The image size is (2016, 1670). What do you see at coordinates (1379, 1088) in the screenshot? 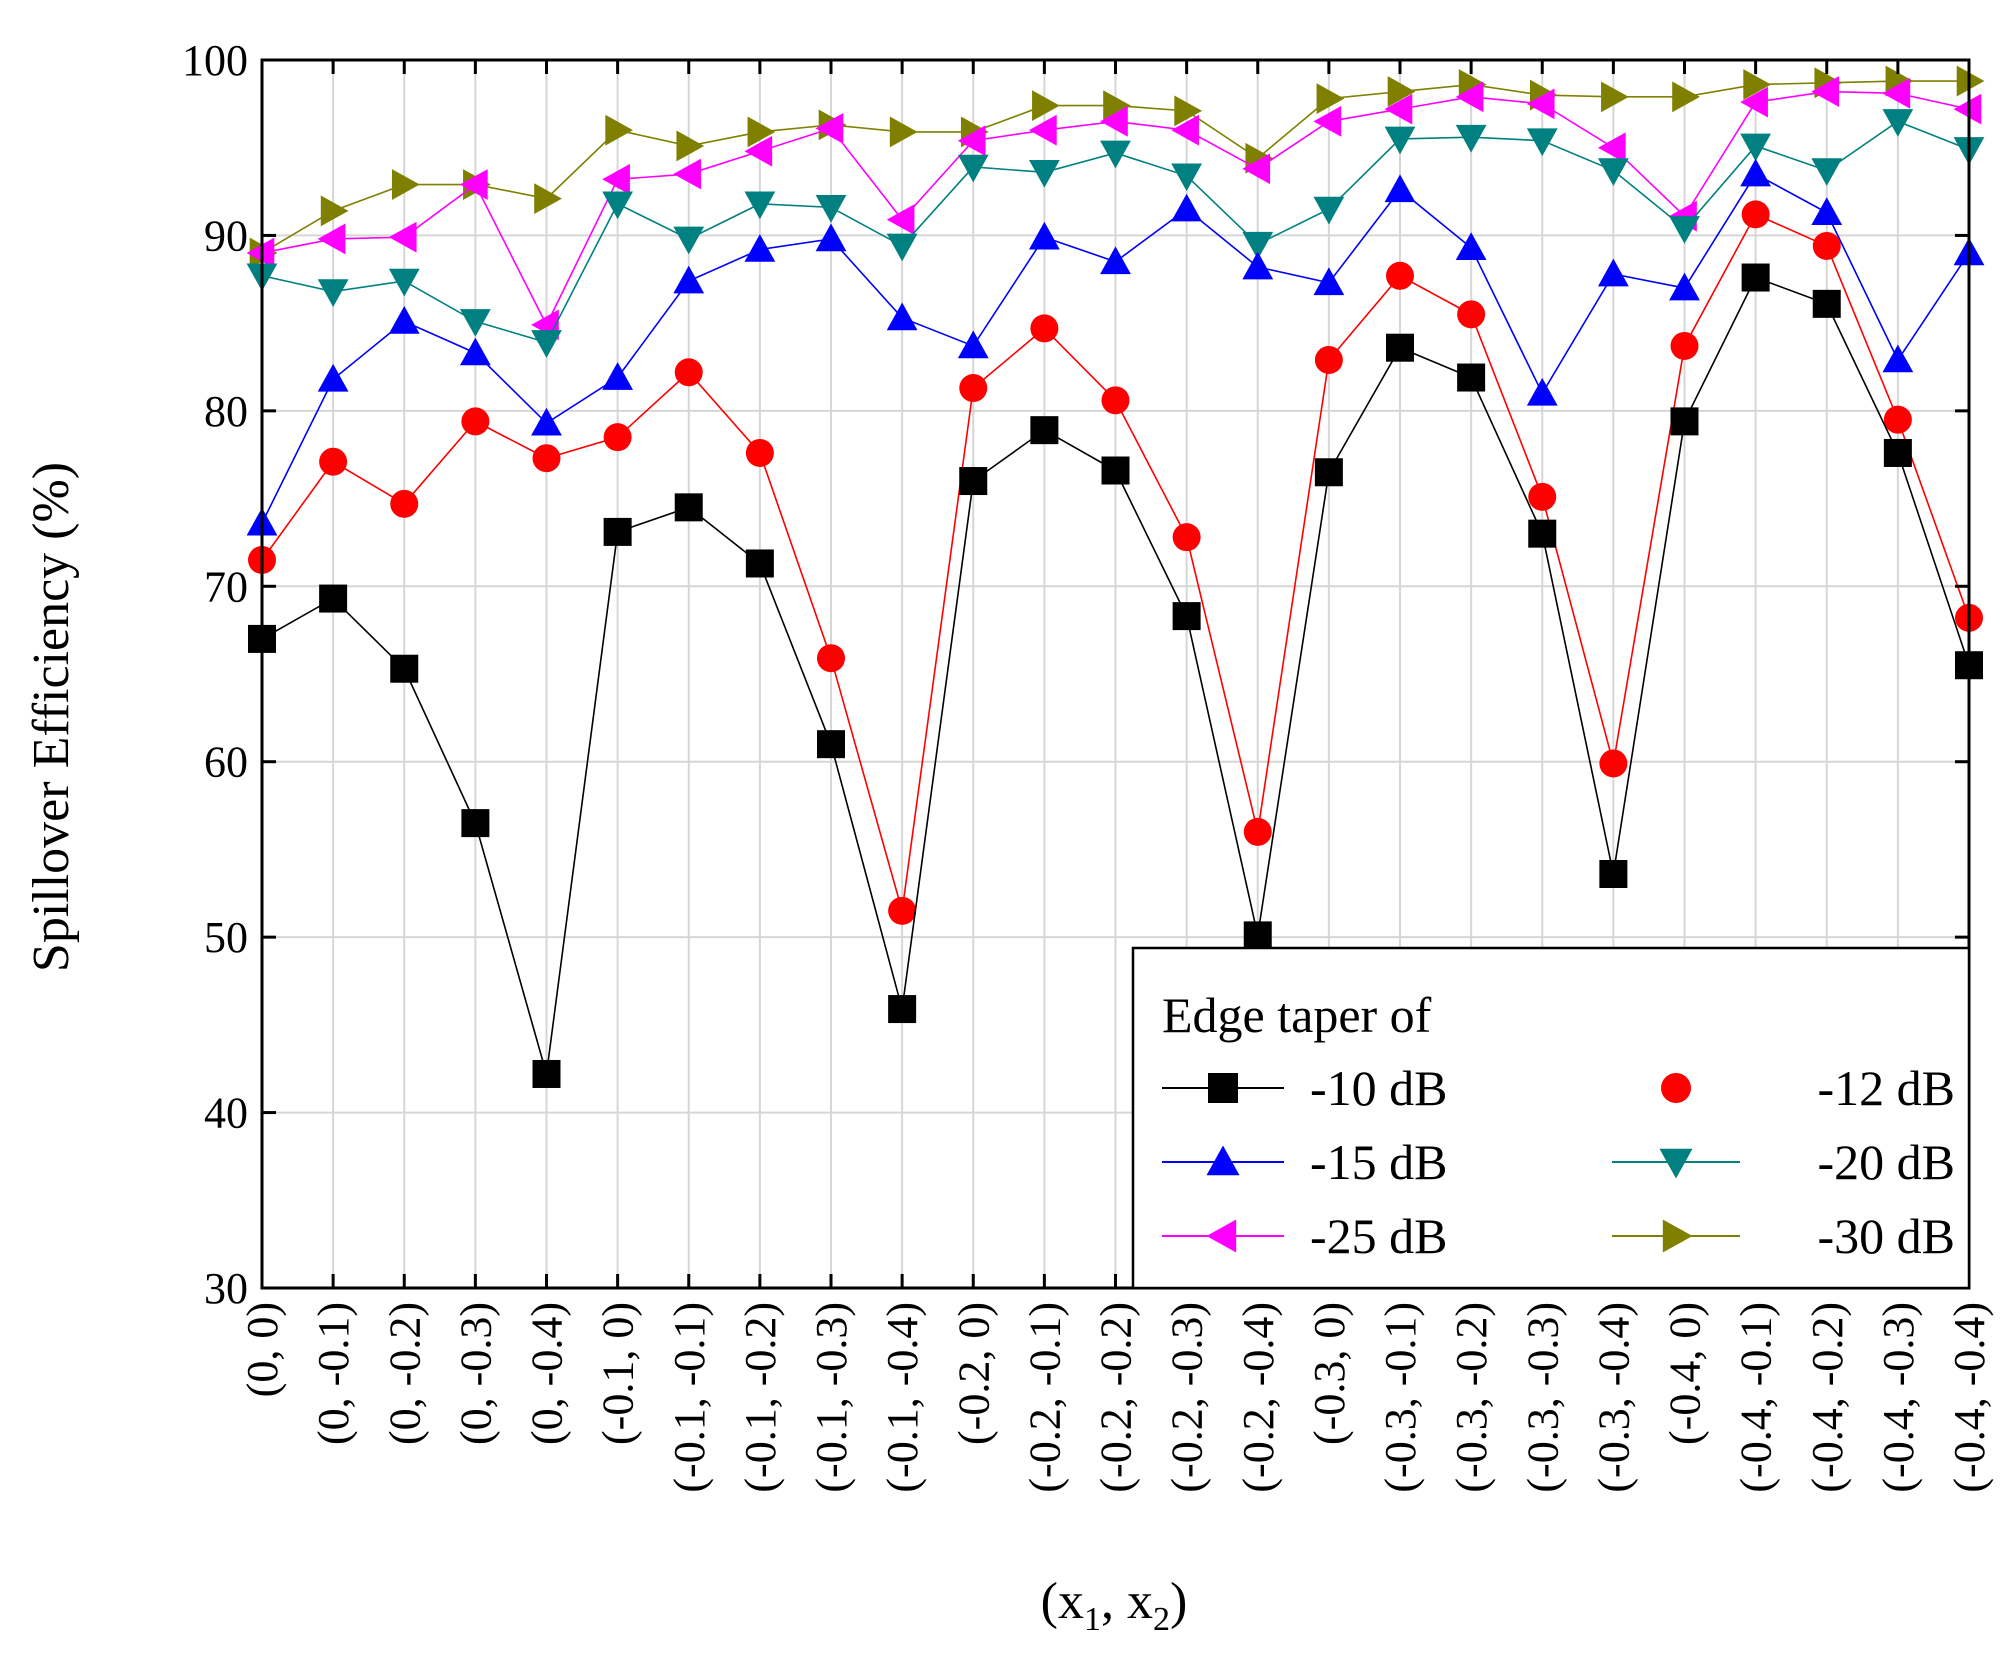
I see `legend-label-0: -10 dB` at bounding box center [1379, 1088].